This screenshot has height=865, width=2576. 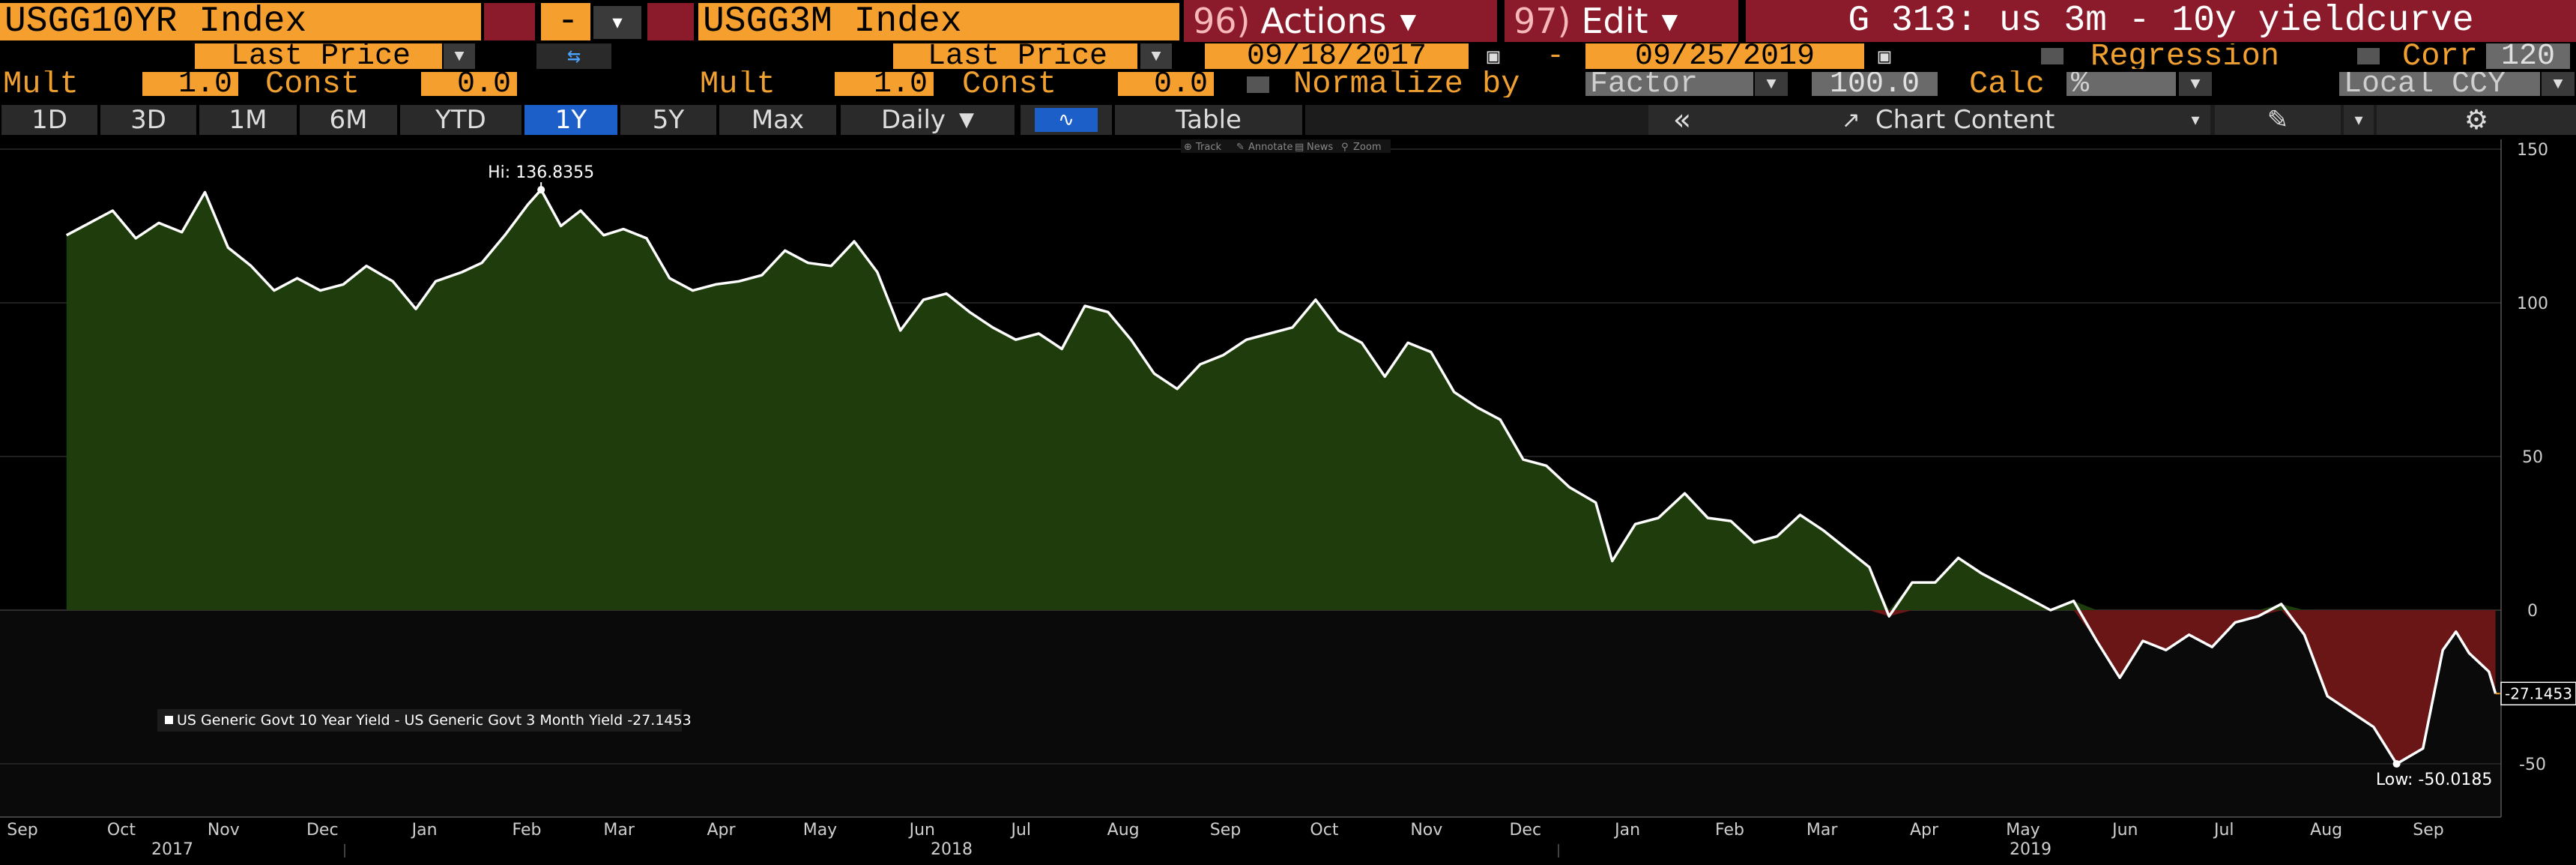 I want to click on hi-label: Hi: 136.8355, so click(x=541, y=172).